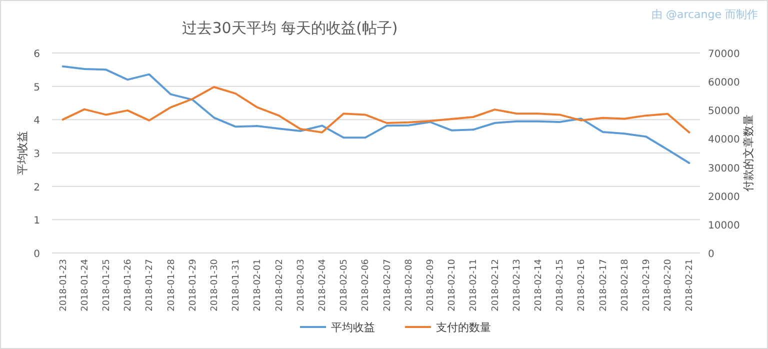 The image size is (768, 349). What do you see at coordinates (474, 285) in the screenshot?
I see `x-tick-label: 2018-02-11` at bounding box center [474, 285].